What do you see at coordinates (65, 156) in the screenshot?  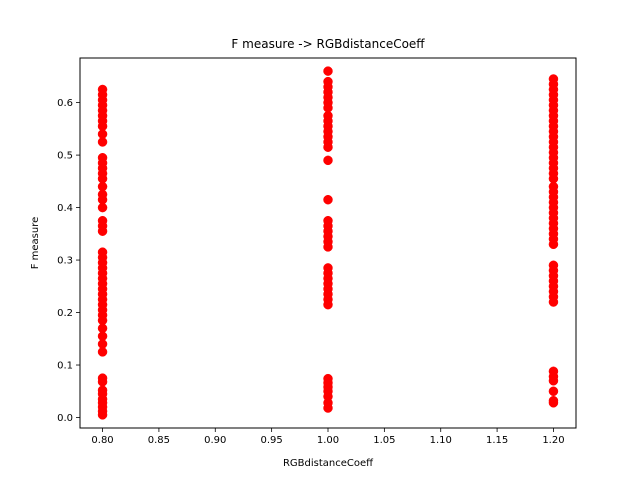 I see `y-tick-label: 0.5` at bounding box center [65, 156].